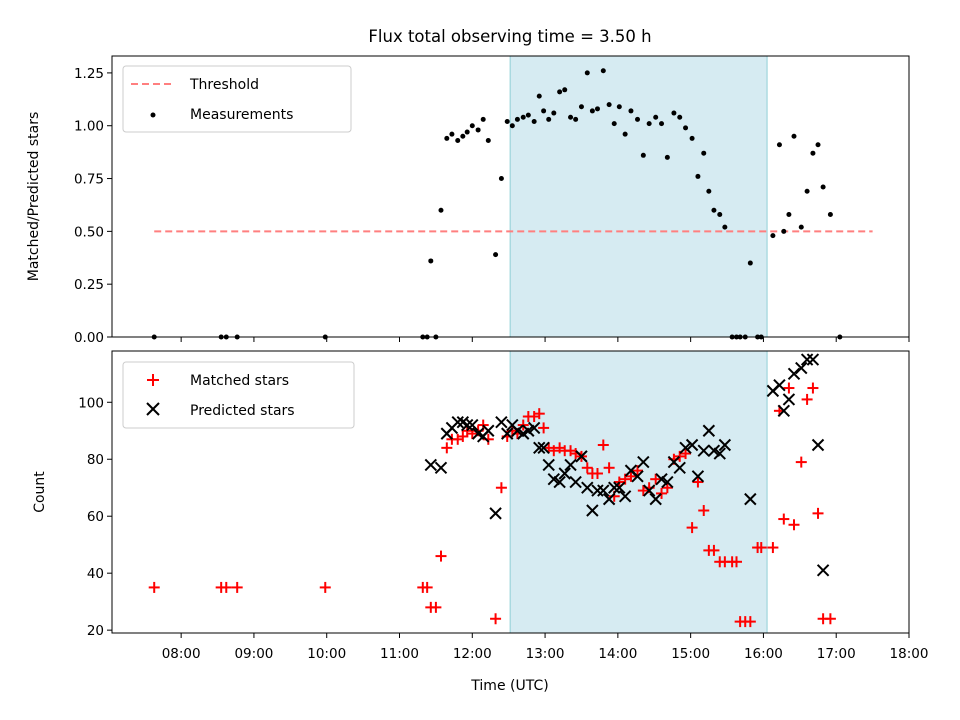  Describe the element at coordinates (253, 654) in the screenshot. I see `x-tick-label: 09:00` at that location.